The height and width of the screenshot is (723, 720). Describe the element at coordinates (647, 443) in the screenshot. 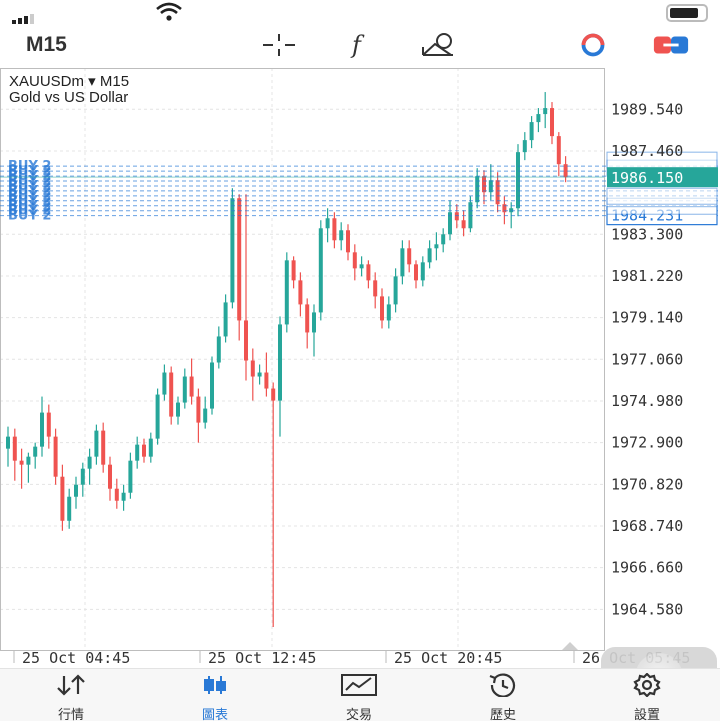

I see `price-tick-label: 1972.900` at that location.